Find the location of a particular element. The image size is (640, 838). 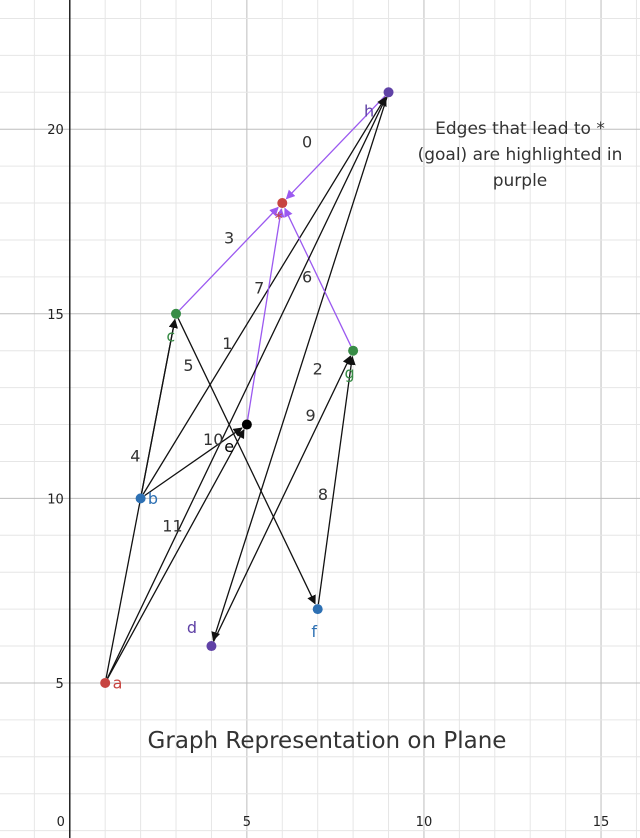

y-tick-label: 20 is located at coordinates (55, 130).